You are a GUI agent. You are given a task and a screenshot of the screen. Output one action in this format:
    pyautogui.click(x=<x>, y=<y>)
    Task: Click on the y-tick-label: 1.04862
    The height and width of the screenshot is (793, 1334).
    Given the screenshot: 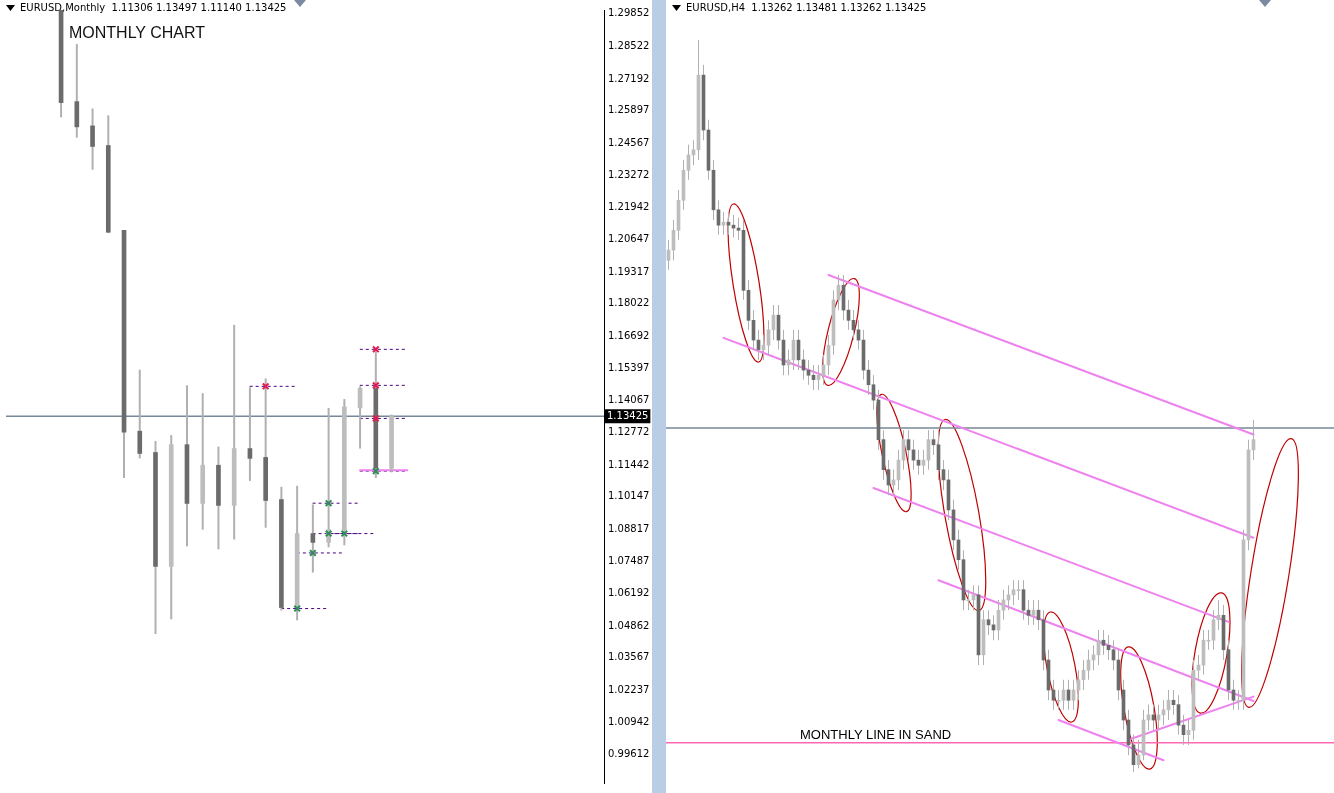 What is the action you would take?
    pyautogui.click(x=629, y=625)
    